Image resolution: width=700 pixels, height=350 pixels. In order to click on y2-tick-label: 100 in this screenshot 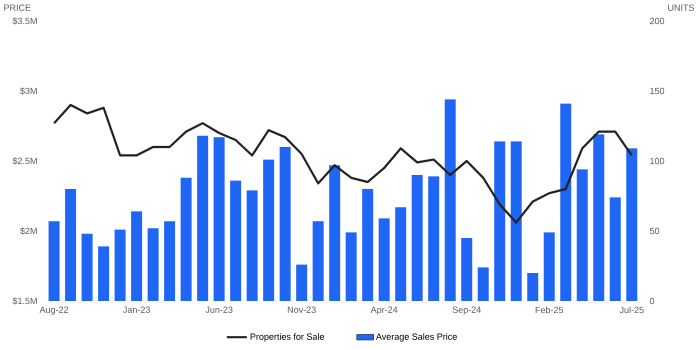, I will do `click(657, 161)`.